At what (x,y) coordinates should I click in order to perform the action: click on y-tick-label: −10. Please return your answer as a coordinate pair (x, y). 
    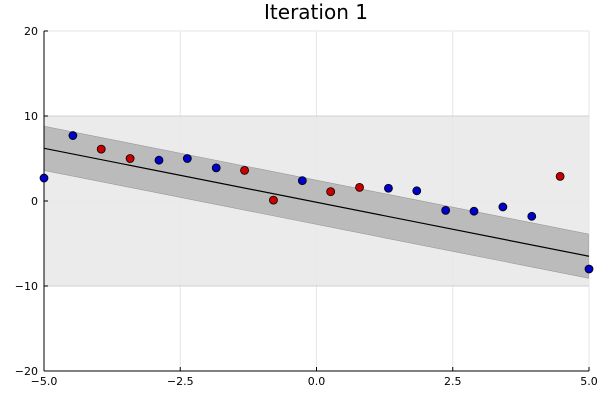
    Looking at the image, I should click on (26, 286).